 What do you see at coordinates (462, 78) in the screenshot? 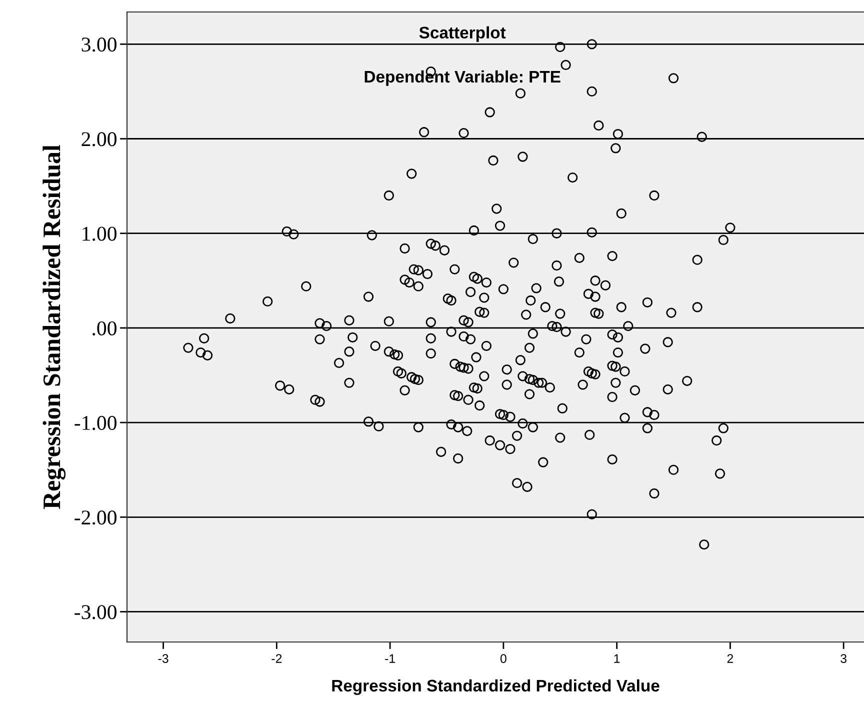
I see `text: Dependent Variable: PTE` at bounding box center [462, 78].